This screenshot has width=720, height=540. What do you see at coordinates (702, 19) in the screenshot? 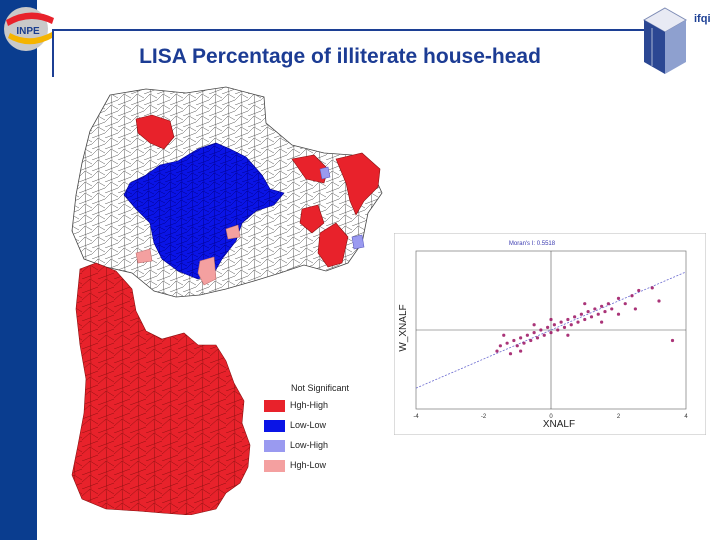
I see `brand-text: ifqi` at bounding box center [702, 19].